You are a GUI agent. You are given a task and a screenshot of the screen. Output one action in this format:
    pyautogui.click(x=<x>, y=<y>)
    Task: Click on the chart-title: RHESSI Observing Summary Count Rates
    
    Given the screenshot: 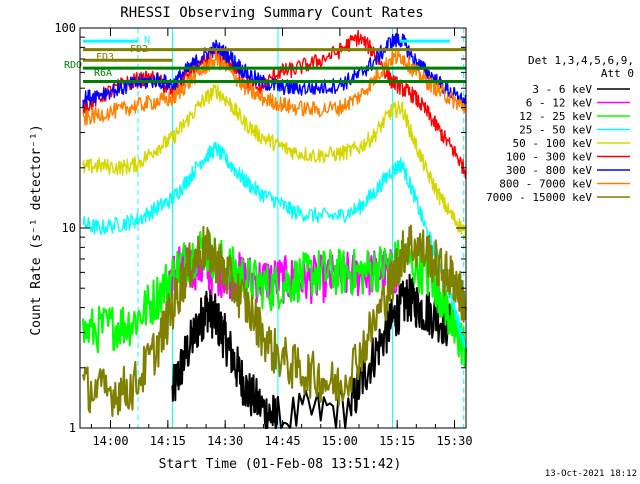 What is the action you would take?
    pyautogui.click(x=271, y=13)
    